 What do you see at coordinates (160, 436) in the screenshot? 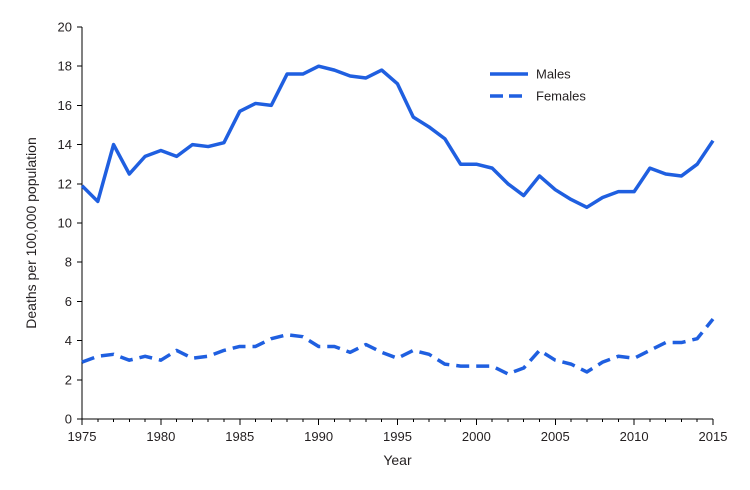
I see `x-tick-label: 1980` at bounding box center [160, 436].